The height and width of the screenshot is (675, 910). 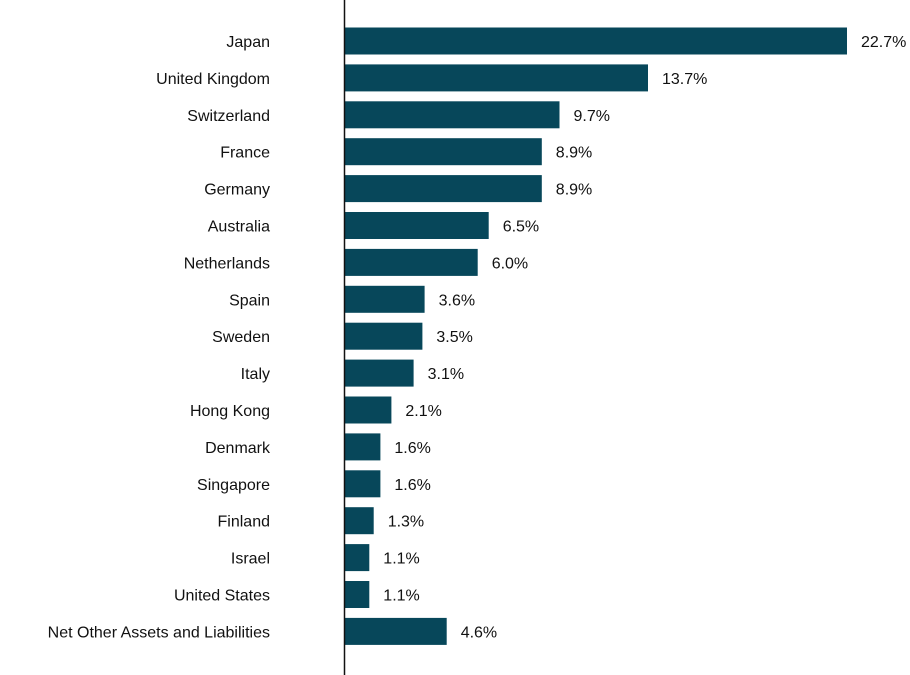 What do you see at coordinates (255, 374) in the screenshot?
I see `category-label: Italy` at bounding box center [255, 374].